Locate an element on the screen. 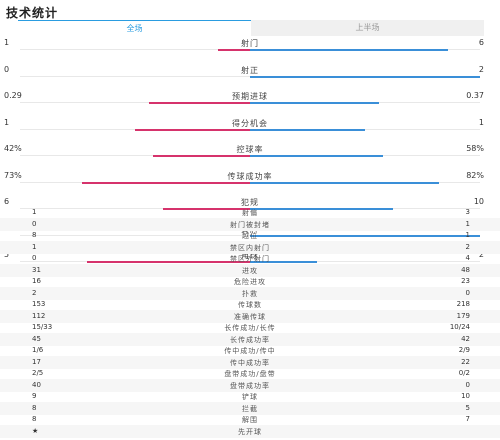  table-row: 8 越位 1 is located at coordinates (250, 235).